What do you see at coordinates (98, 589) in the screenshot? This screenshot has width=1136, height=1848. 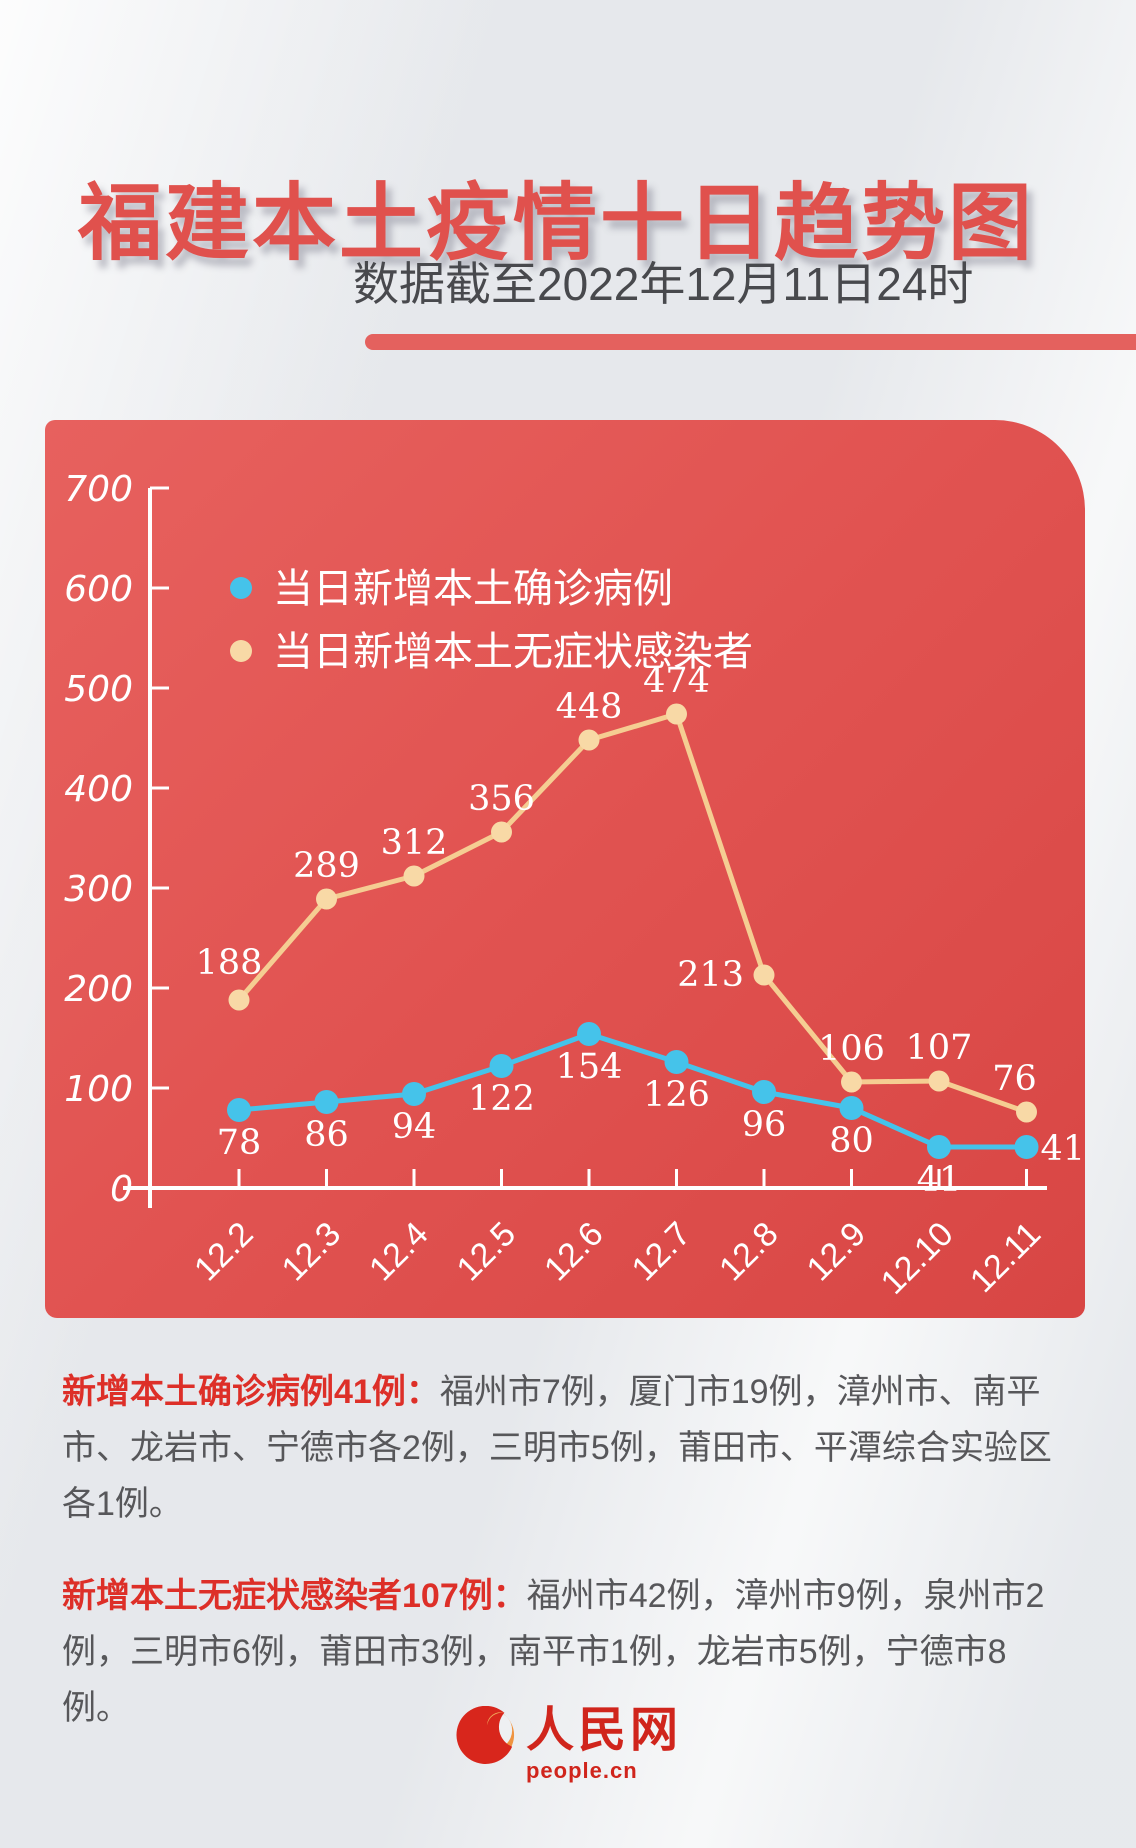 I see `y-tick-label: 600` at bounding box center [98, 589].